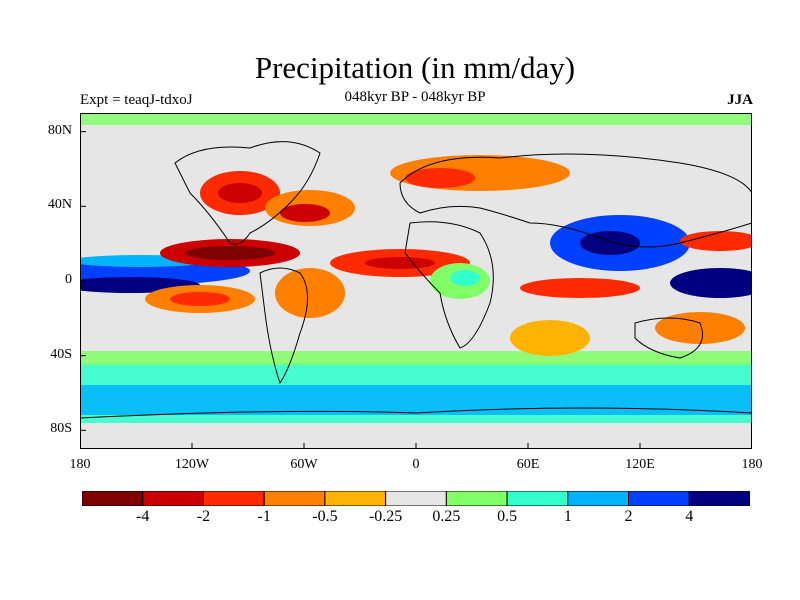 This screenshot has width=800, height=600. I want to click on lon-label: 60W, so click(304, 464).